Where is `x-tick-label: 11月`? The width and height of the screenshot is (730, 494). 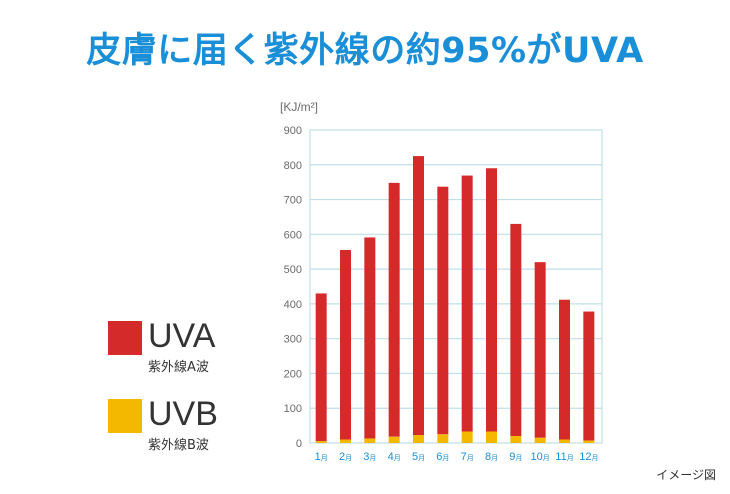
x-tick-label: 11月 is located at coordinates (564, 457).